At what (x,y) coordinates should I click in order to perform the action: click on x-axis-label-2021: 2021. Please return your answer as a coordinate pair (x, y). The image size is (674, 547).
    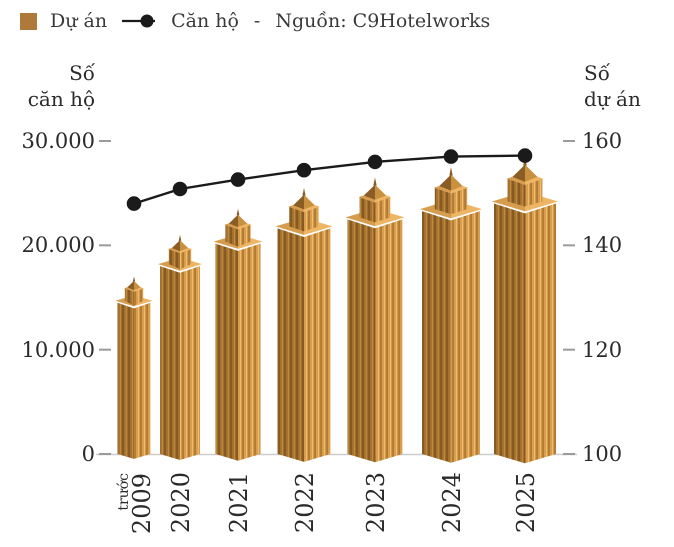
    Looking at the image, I should click on (239, 502).